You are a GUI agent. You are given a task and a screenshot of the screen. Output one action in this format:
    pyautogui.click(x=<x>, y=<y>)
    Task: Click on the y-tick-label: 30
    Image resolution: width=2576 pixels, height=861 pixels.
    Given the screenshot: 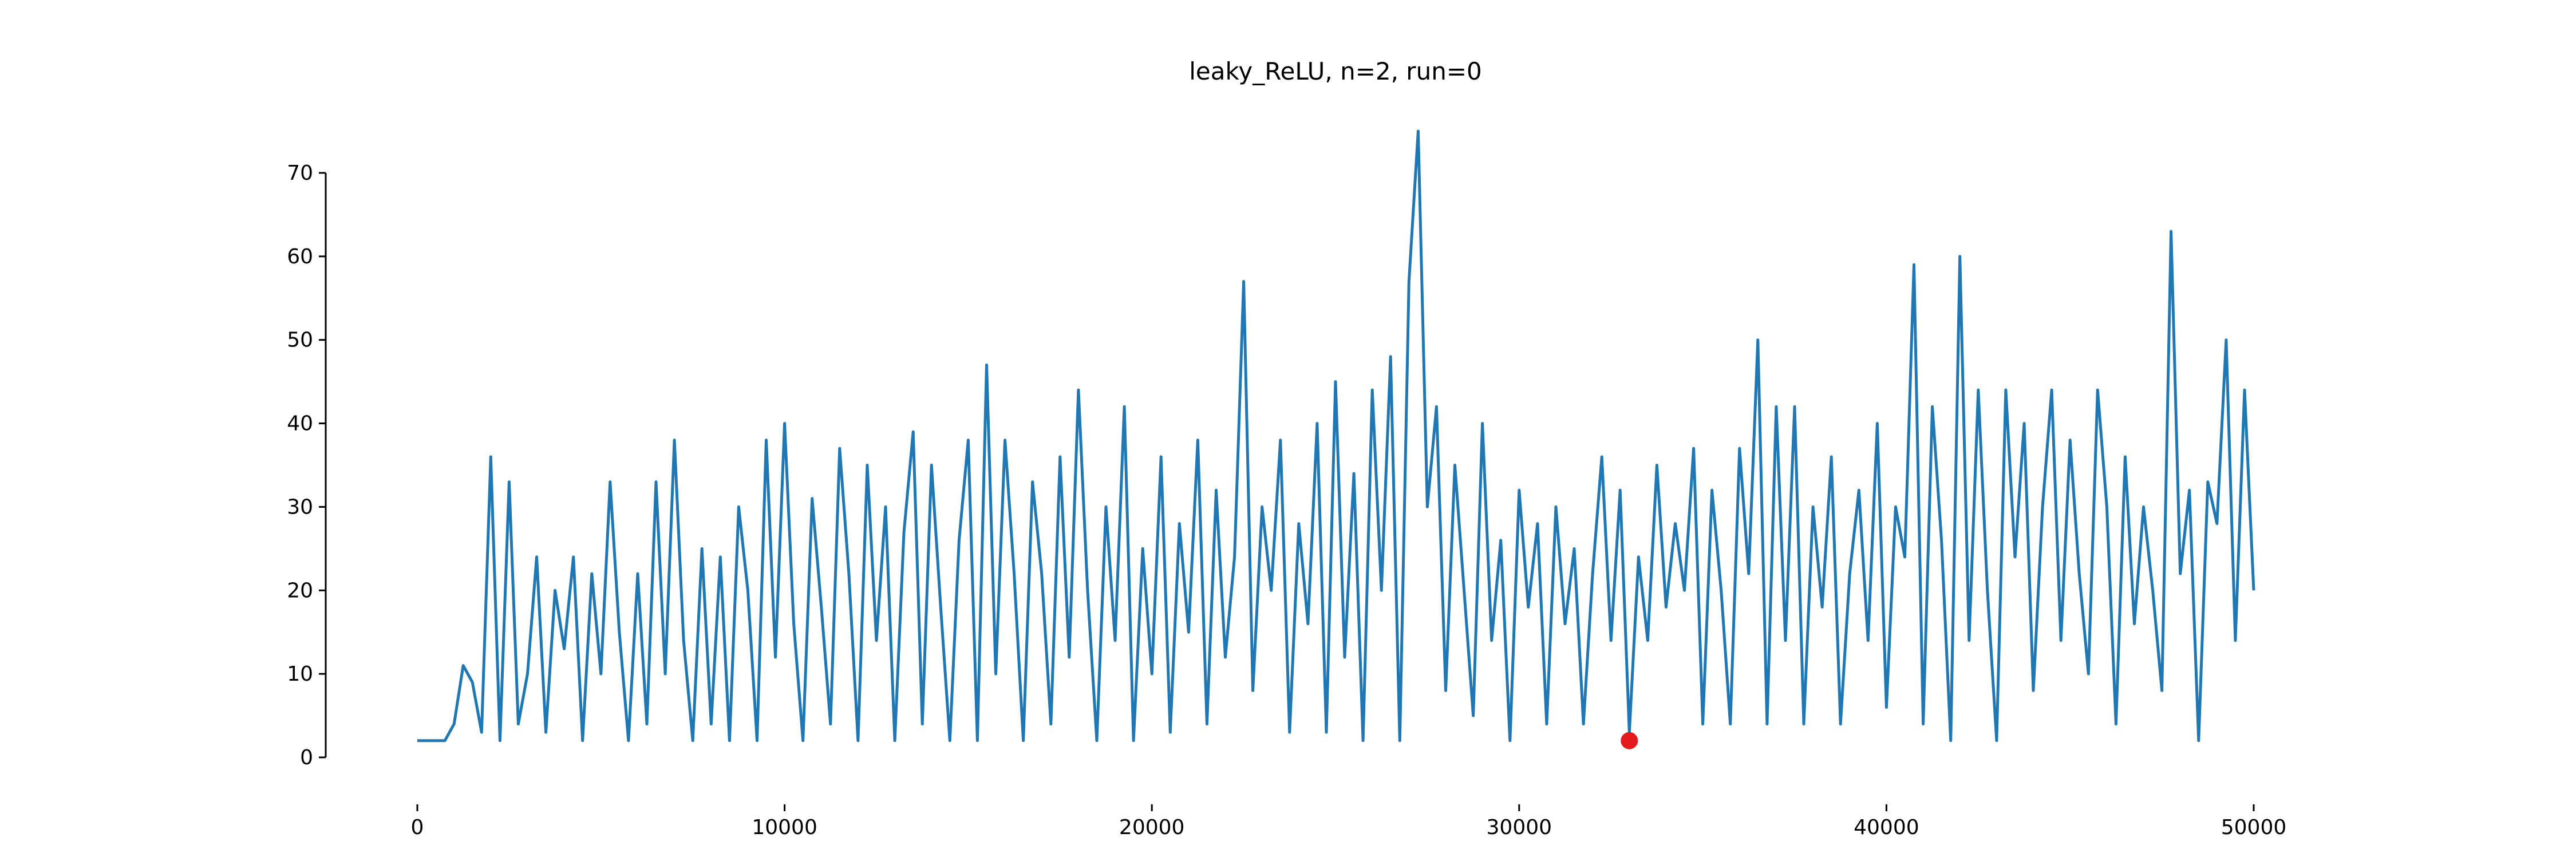 What is the action you would take?
    pyautogui.click(x=300, y=507)
    